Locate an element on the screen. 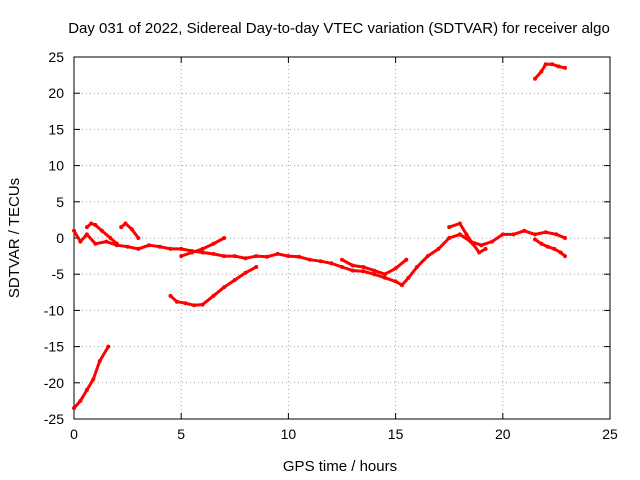  y-tick-label: 10 is located at coordinates (56, 166).